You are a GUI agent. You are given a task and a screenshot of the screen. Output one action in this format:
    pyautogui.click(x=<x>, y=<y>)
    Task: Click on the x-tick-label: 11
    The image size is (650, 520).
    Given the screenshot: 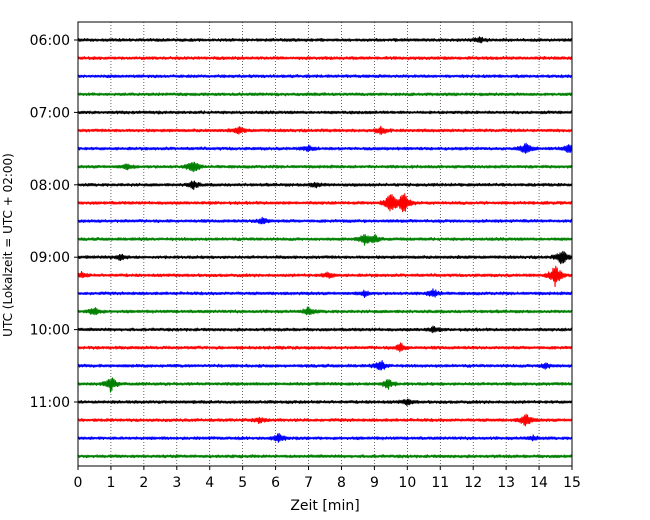 What is the action you would take?
    pyautogui.click(x=440, y=483)
    